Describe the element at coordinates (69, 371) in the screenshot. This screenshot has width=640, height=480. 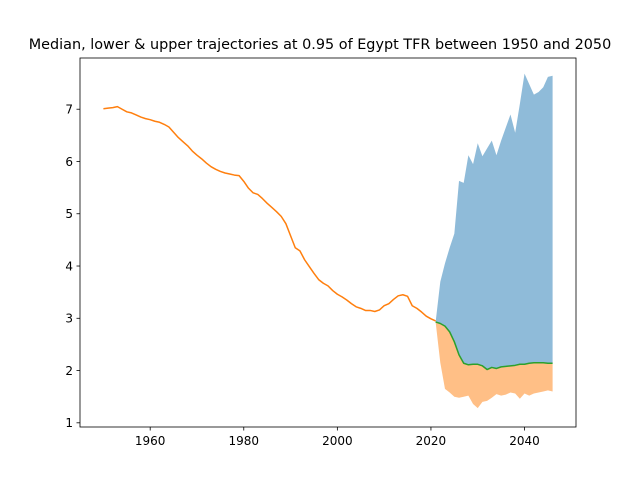
I see `y-tick-label: 2` at that location.